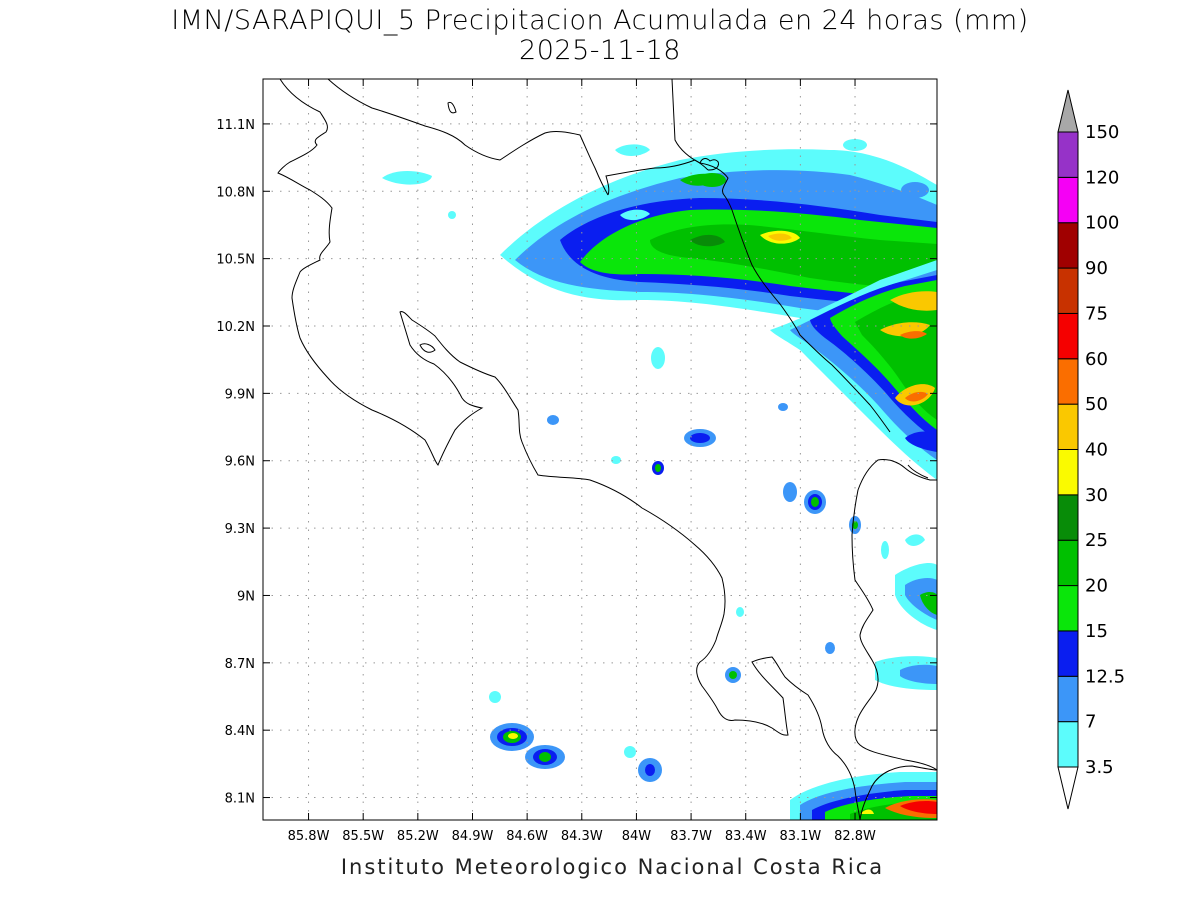 The image size is (1200, 900). Describe the element at coordinates (240, 664) in the screenshot. I see `lat-tick-label: 8.7N` at that location.